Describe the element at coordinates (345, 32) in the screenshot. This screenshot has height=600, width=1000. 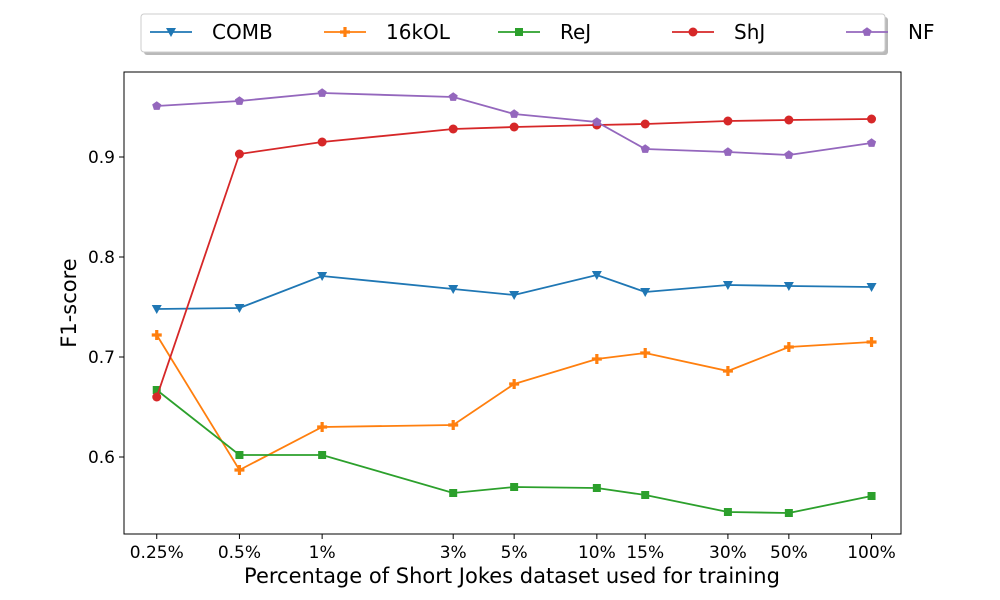
I see `legend-marker-16kol` at that location.